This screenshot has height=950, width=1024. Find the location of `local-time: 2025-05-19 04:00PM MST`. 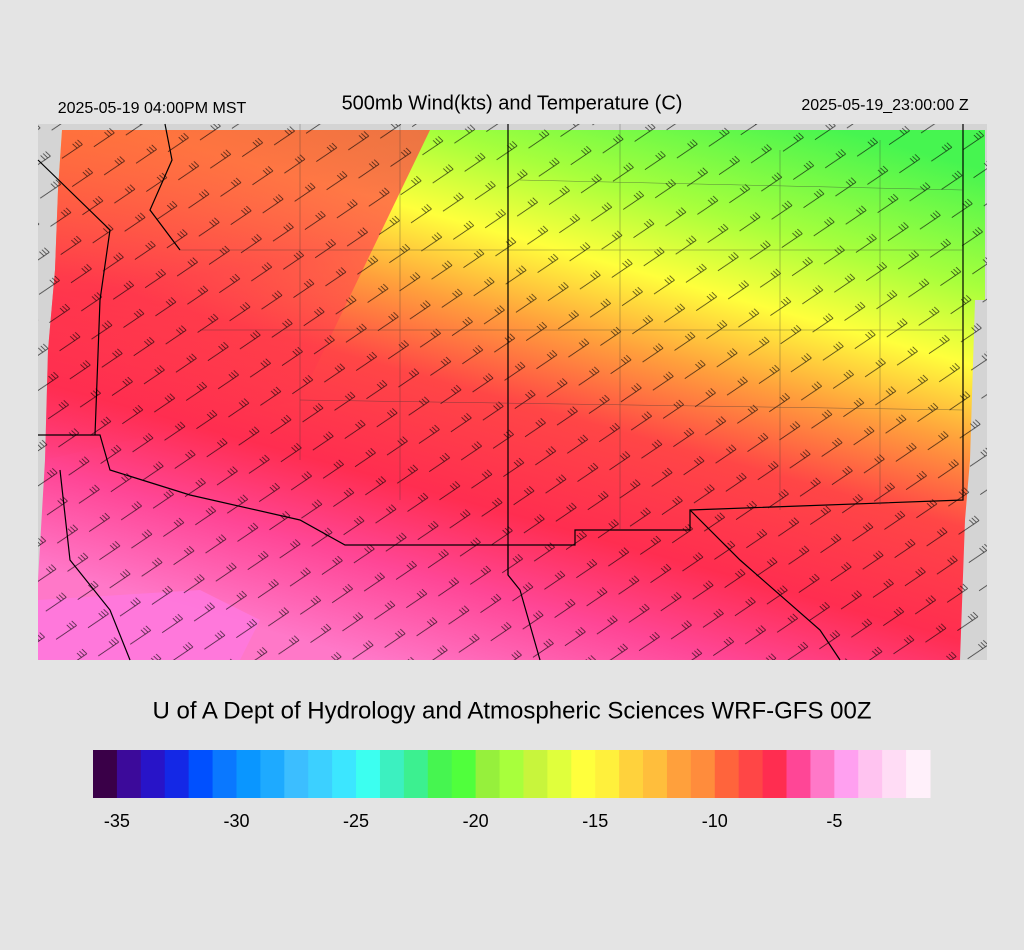

local-time: 2025-05-19 04:00PM MST is located at coordinates (152, 108).